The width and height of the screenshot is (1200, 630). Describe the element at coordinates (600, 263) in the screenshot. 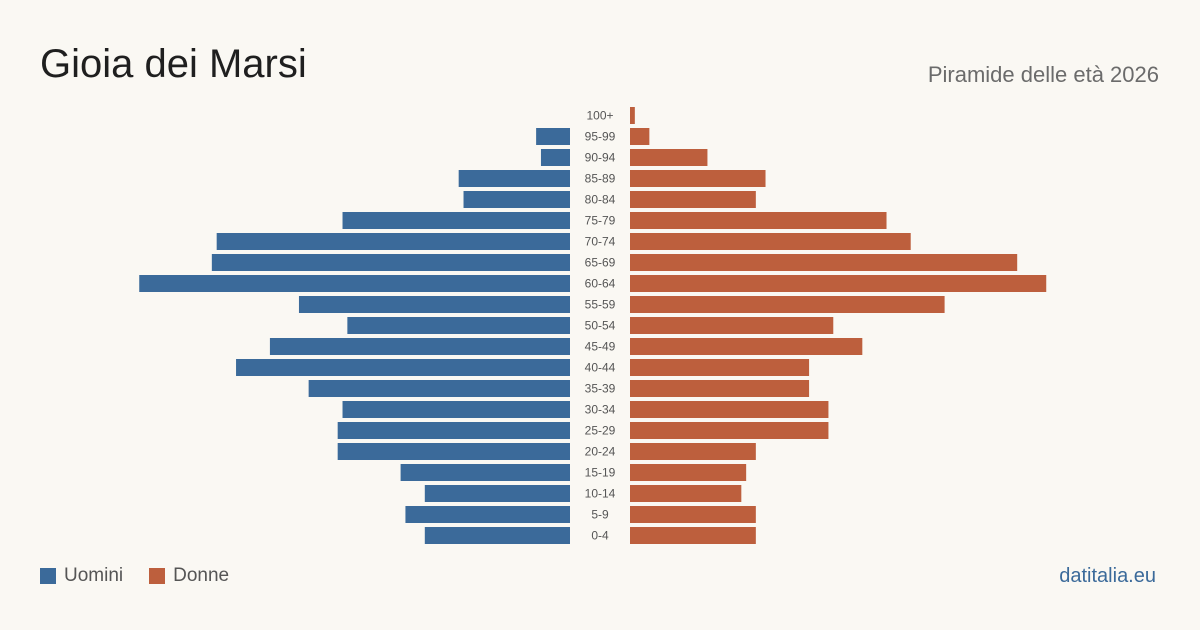

I see `age-label-65-69: 65-69` at that location.